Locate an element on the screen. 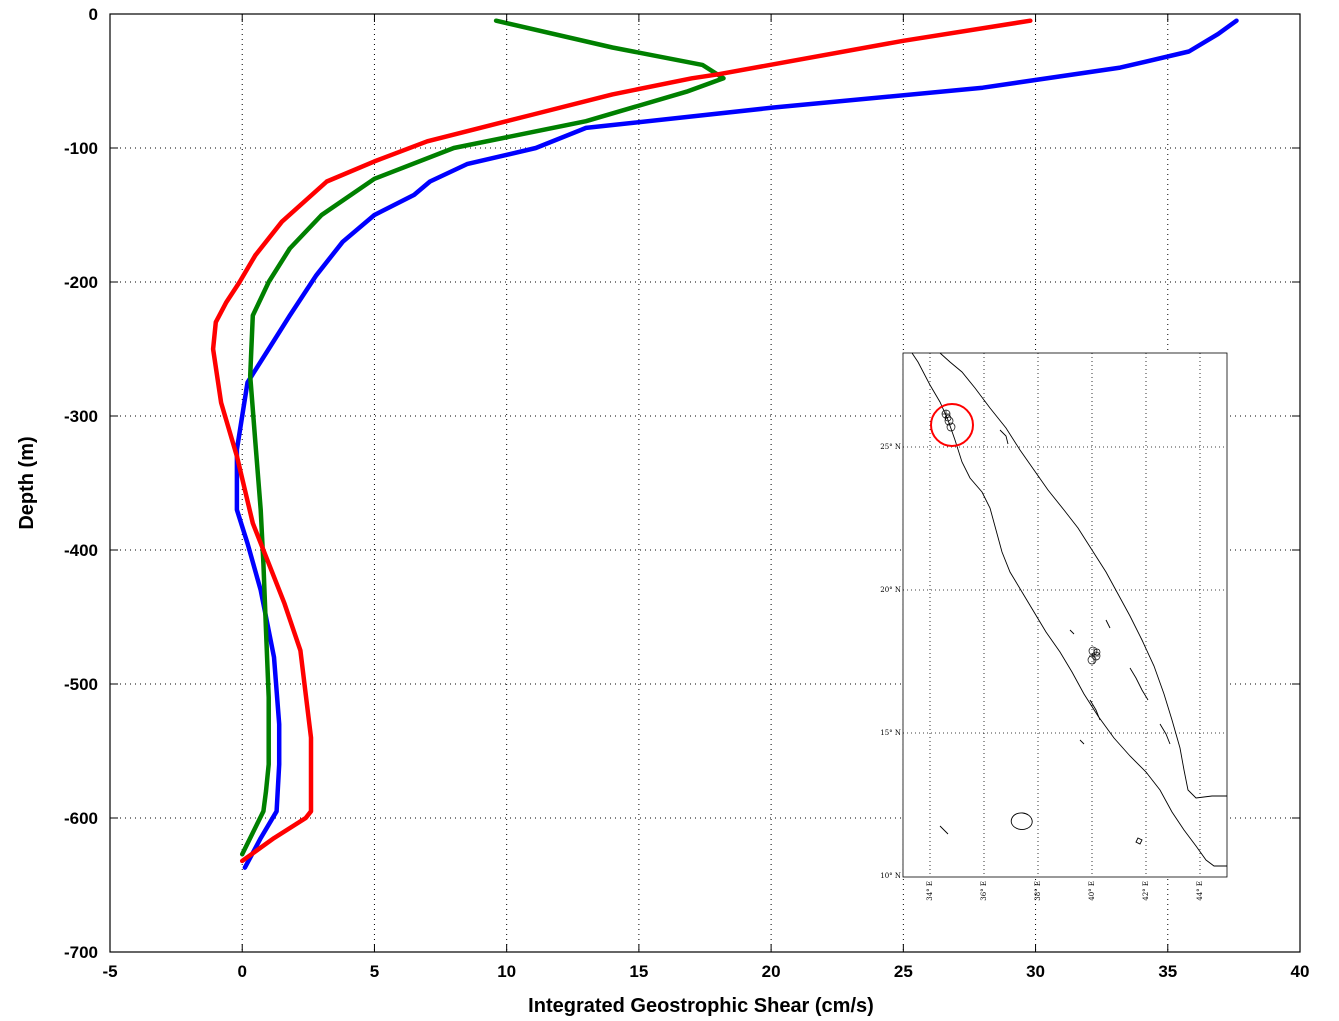 The height and width of the screenshot is (1021, 1339). red-sea-coastline is located at coordinates (1069, 609).